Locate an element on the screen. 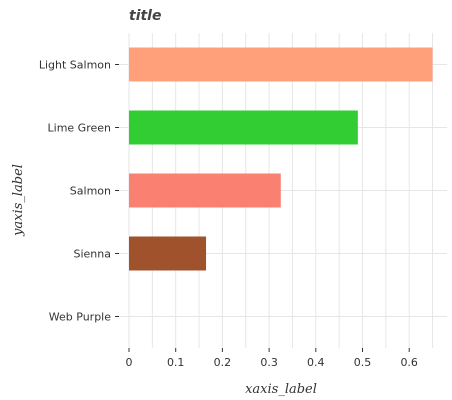  x-tick-label: 0 is located at coordinates (129, 362).